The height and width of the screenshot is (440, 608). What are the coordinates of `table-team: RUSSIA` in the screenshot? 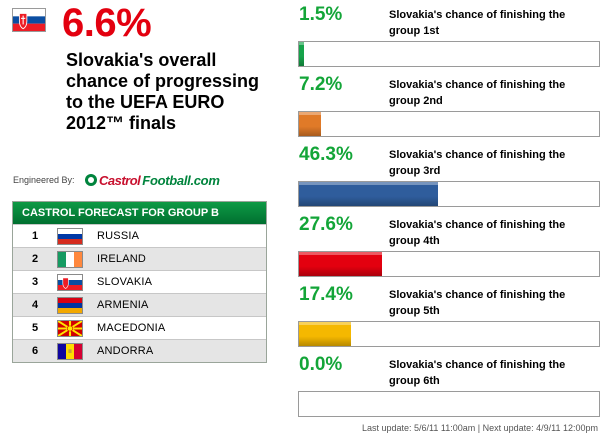 It's located at (118, 236).